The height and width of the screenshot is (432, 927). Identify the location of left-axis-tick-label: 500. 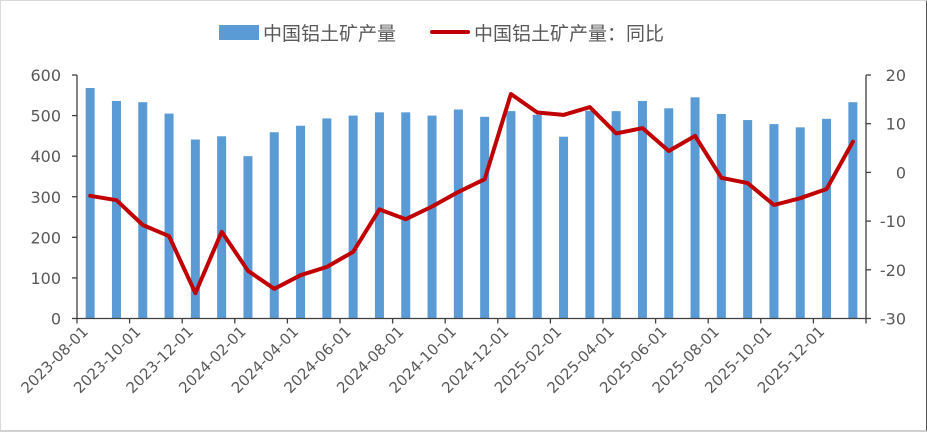
(45, 116).